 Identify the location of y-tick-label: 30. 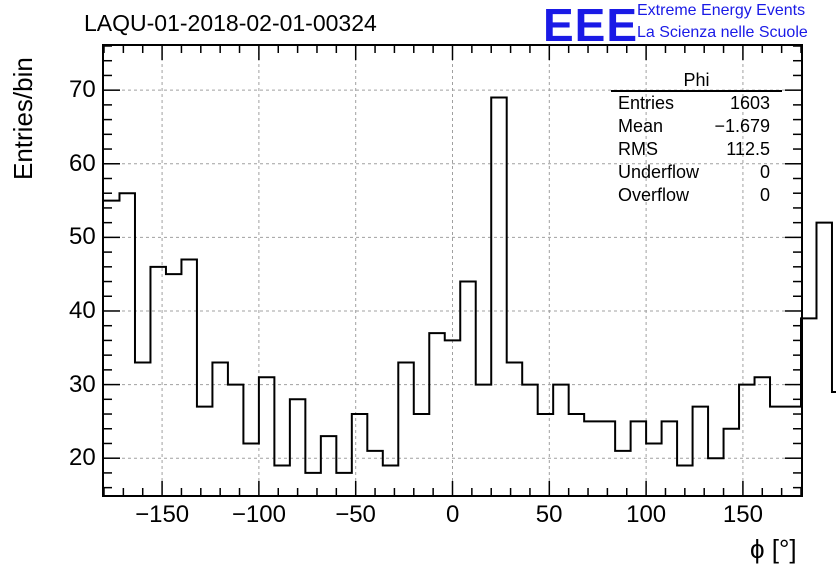
(82, 384).